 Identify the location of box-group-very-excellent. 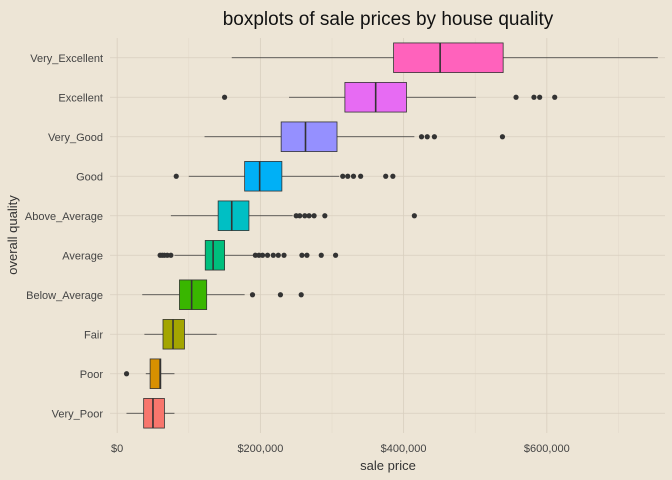
(444, 57).